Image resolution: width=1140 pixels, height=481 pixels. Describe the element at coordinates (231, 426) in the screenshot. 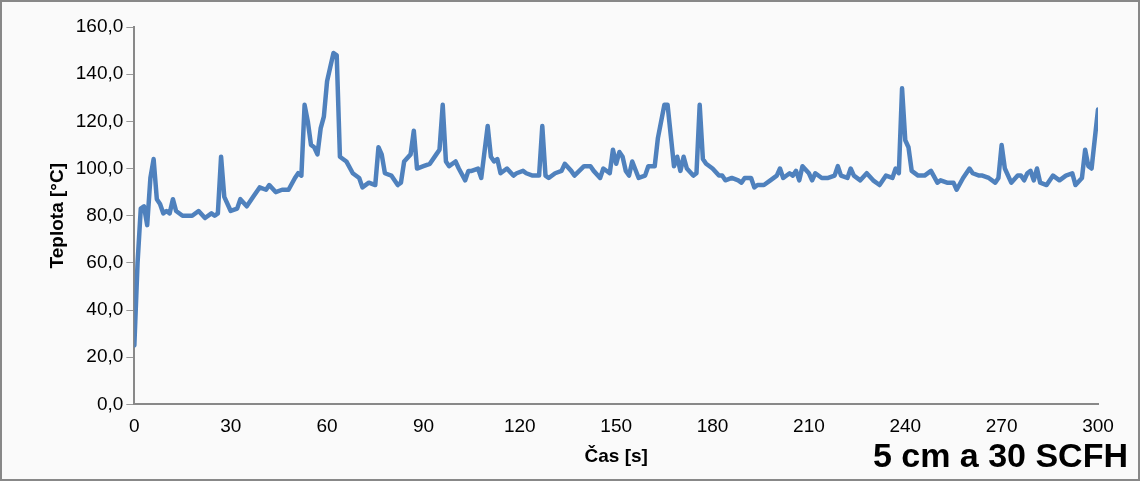

I see `x-tick-label: 30` at that location.